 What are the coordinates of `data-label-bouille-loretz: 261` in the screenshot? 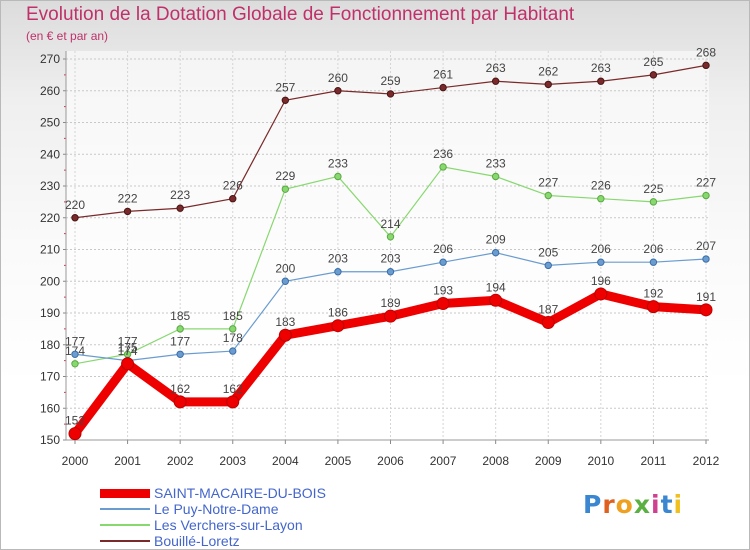 It's located at (443, 75).